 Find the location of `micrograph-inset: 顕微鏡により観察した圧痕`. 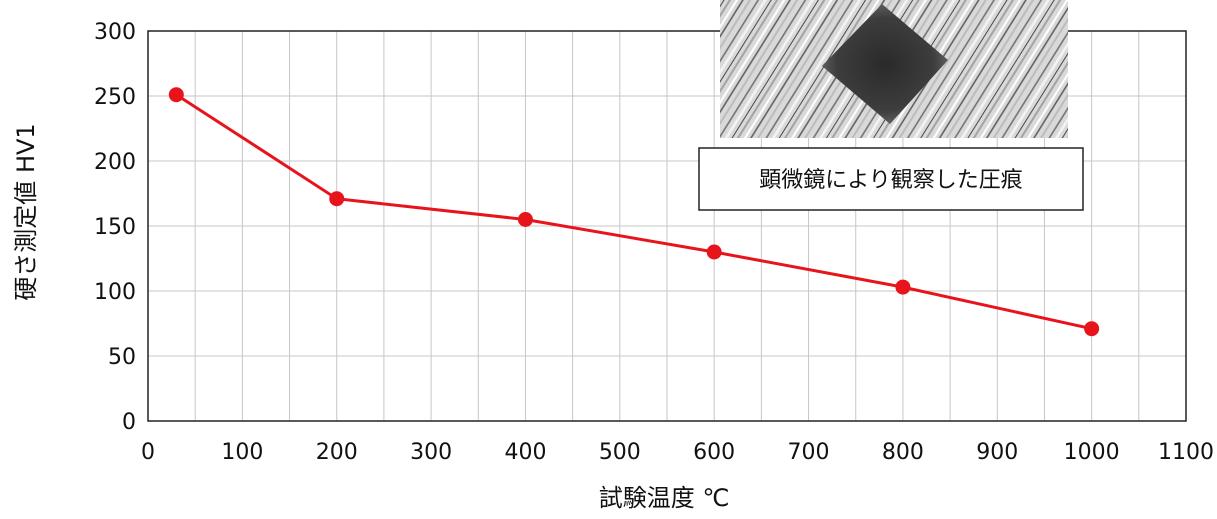

micrograph-inset: 顕微鏡により観察した圧痕 is located at coordinates (891, 105).